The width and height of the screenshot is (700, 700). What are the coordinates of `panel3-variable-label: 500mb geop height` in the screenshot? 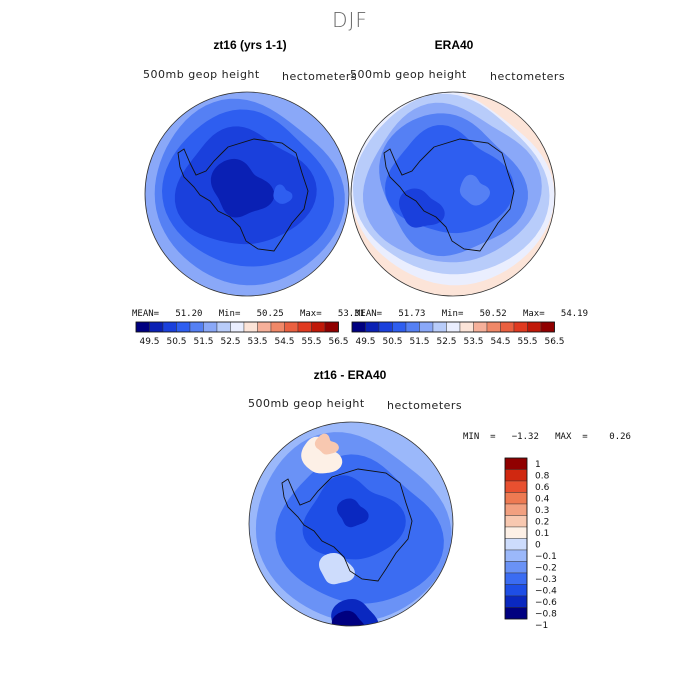 It's located at (306, 403).